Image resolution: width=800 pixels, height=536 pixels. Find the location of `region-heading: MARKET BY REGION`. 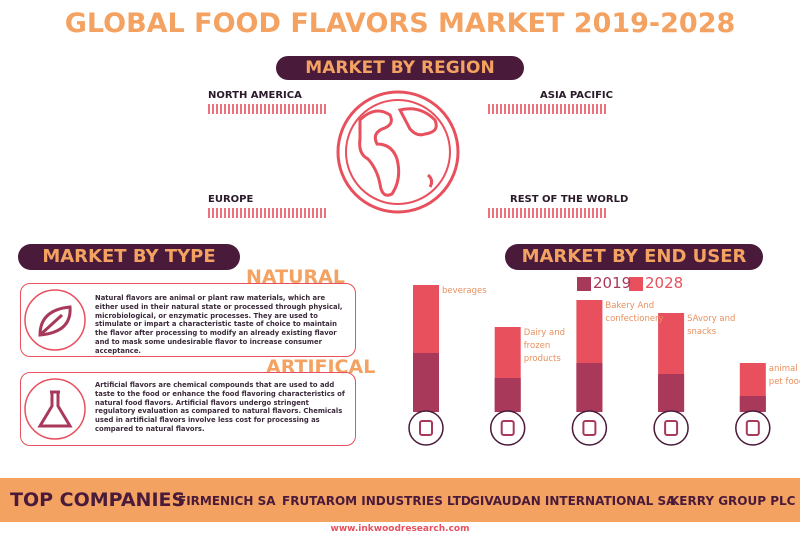

region-heading: MARKET BY REGION is located at coordinates (400, 68).